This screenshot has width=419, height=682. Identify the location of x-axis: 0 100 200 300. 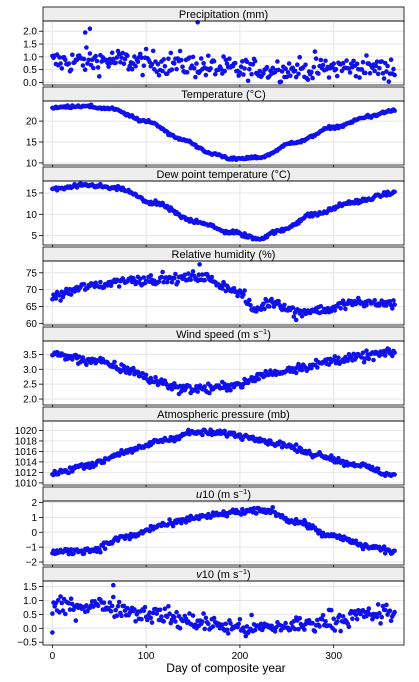
(196, 656).